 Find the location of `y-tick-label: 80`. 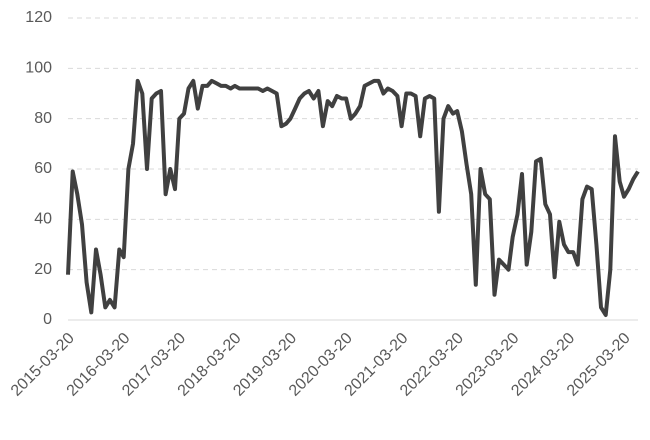

y-tick-label: 80 is located at coordinates (43, 118).